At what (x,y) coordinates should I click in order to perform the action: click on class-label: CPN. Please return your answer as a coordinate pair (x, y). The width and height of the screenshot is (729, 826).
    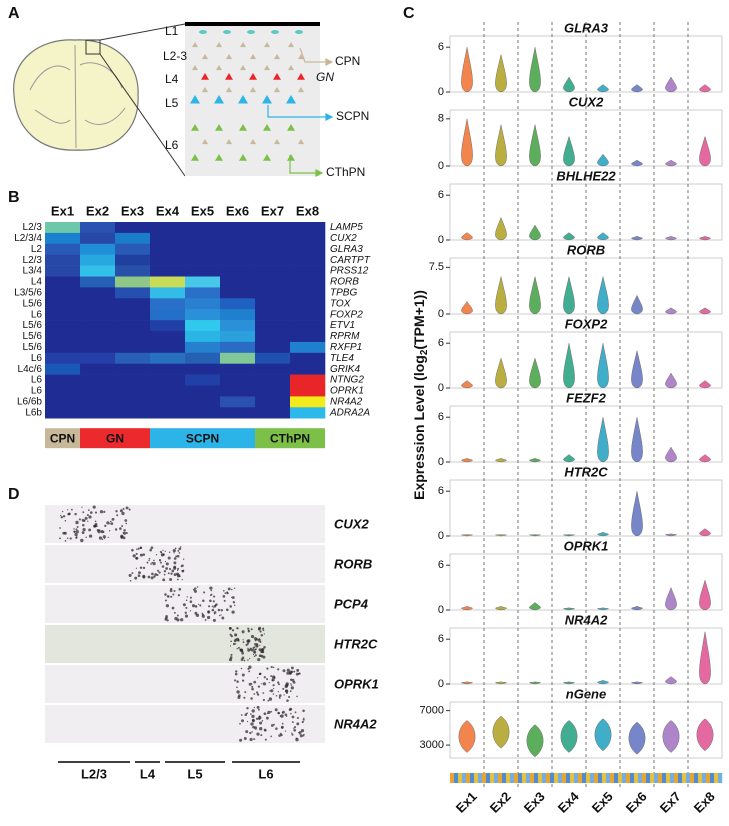
    Looking at the image, I should click on (62, 438).